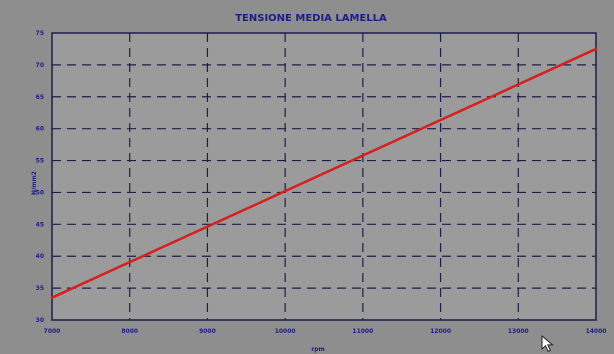  What do you see at coordinates (40, 161) in the screenshot?
I see `y-tick-label: 55` at bounding box center [40, 161].